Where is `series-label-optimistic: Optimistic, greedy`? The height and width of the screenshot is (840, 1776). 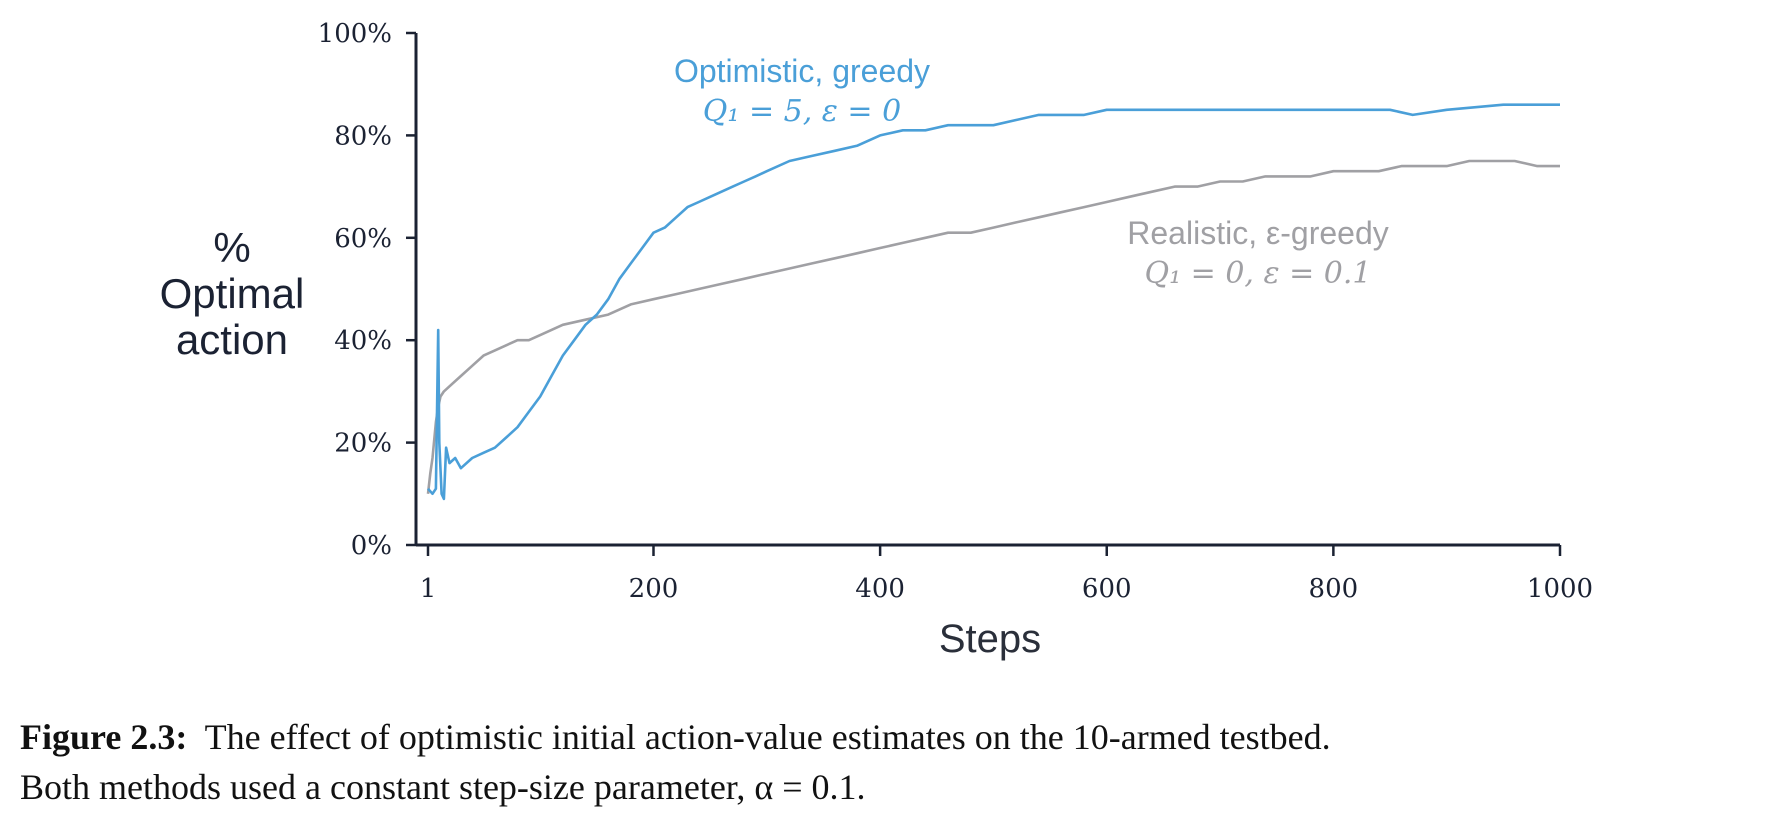
series-label-optimistic: Optimistic, greedy is located at coordinates (802, 71).